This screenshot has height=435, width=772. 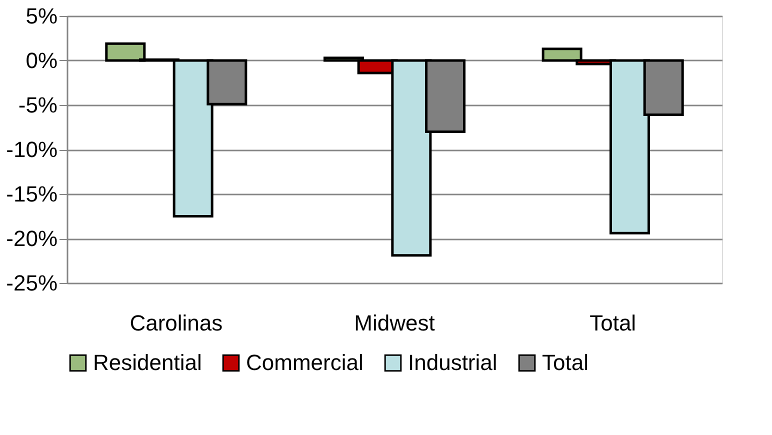 What do you see at coordinates (38, 105) in the screenshot?
I see `y-tick-label: -5%` at bounding box center [38, 105].